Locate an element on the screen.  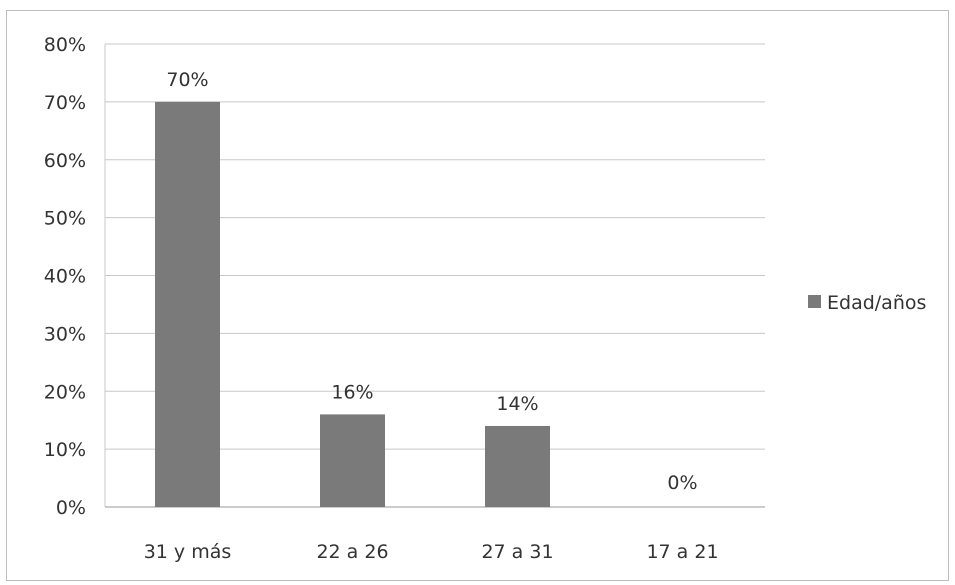
data-label: 70% is located at coordinates (187, 80).